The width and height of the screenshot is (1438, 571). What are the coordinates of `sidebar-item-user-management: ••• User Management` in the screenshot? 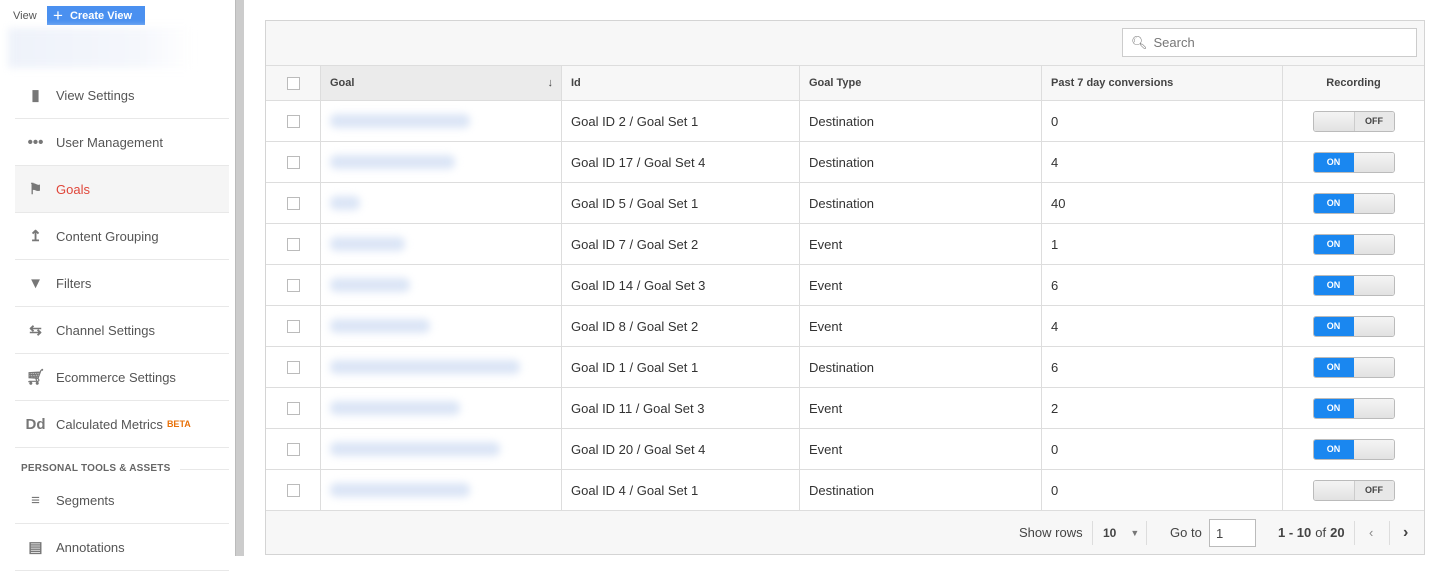 It's located at (122, 142).